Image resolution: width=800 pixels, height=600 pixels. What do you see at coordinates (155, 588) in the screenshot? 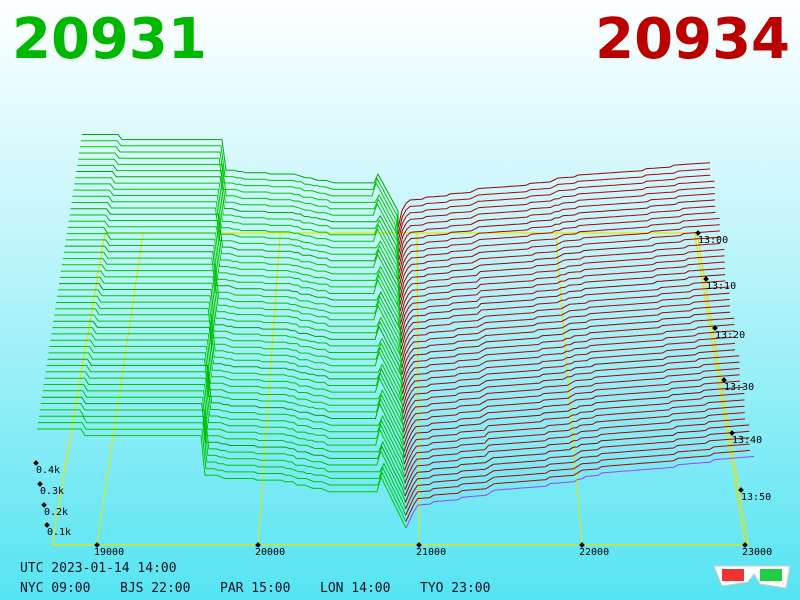
I see `zone-time: BJS 22:00` at bounding box center [155, 588].